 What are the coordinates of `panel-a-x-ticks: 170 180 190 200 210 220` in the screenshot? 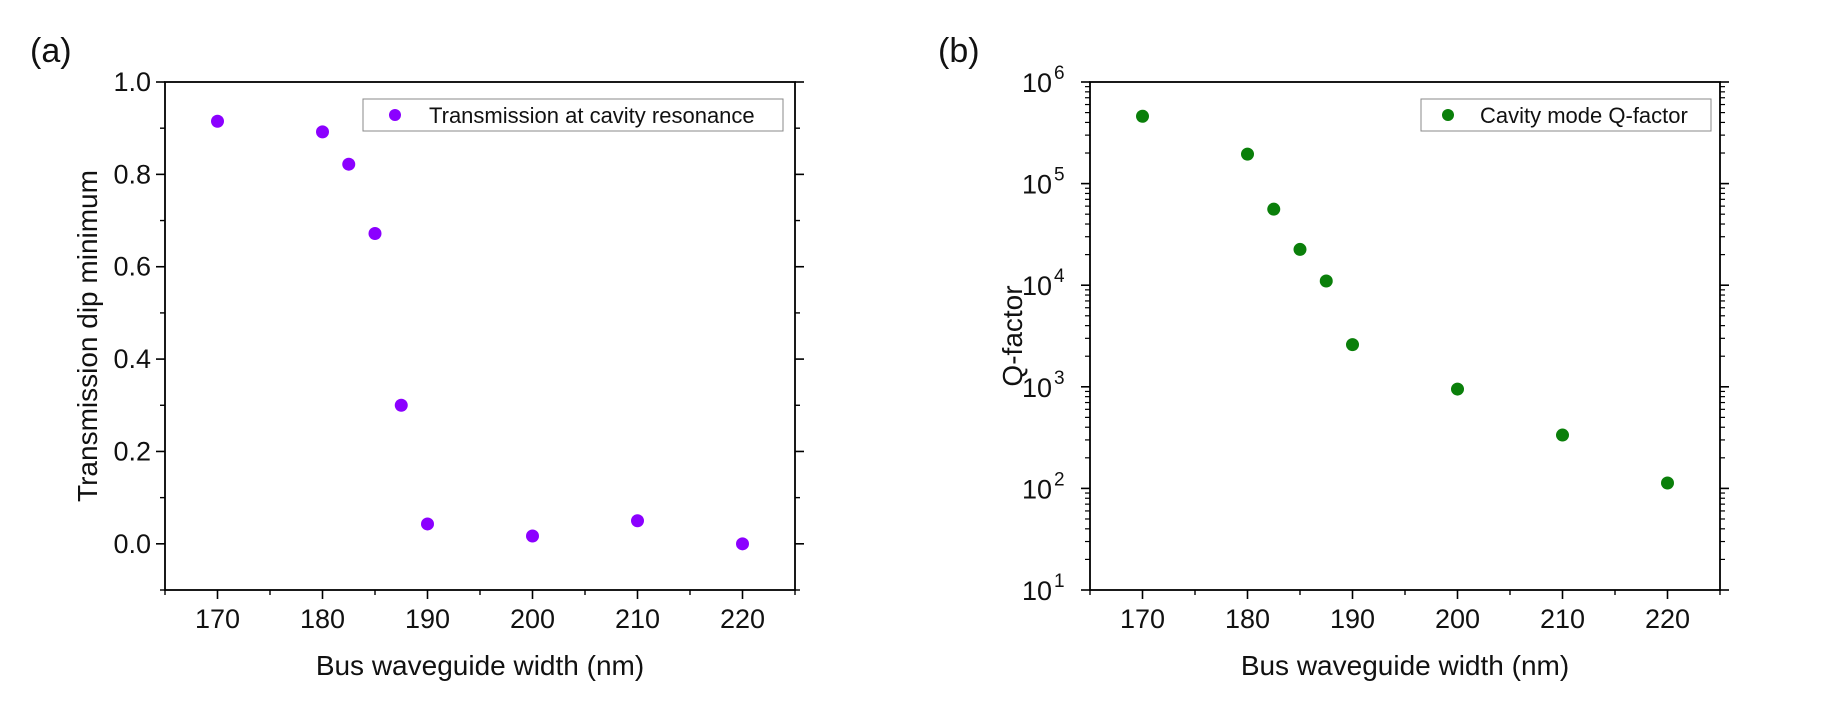 It's located at (480, 612).